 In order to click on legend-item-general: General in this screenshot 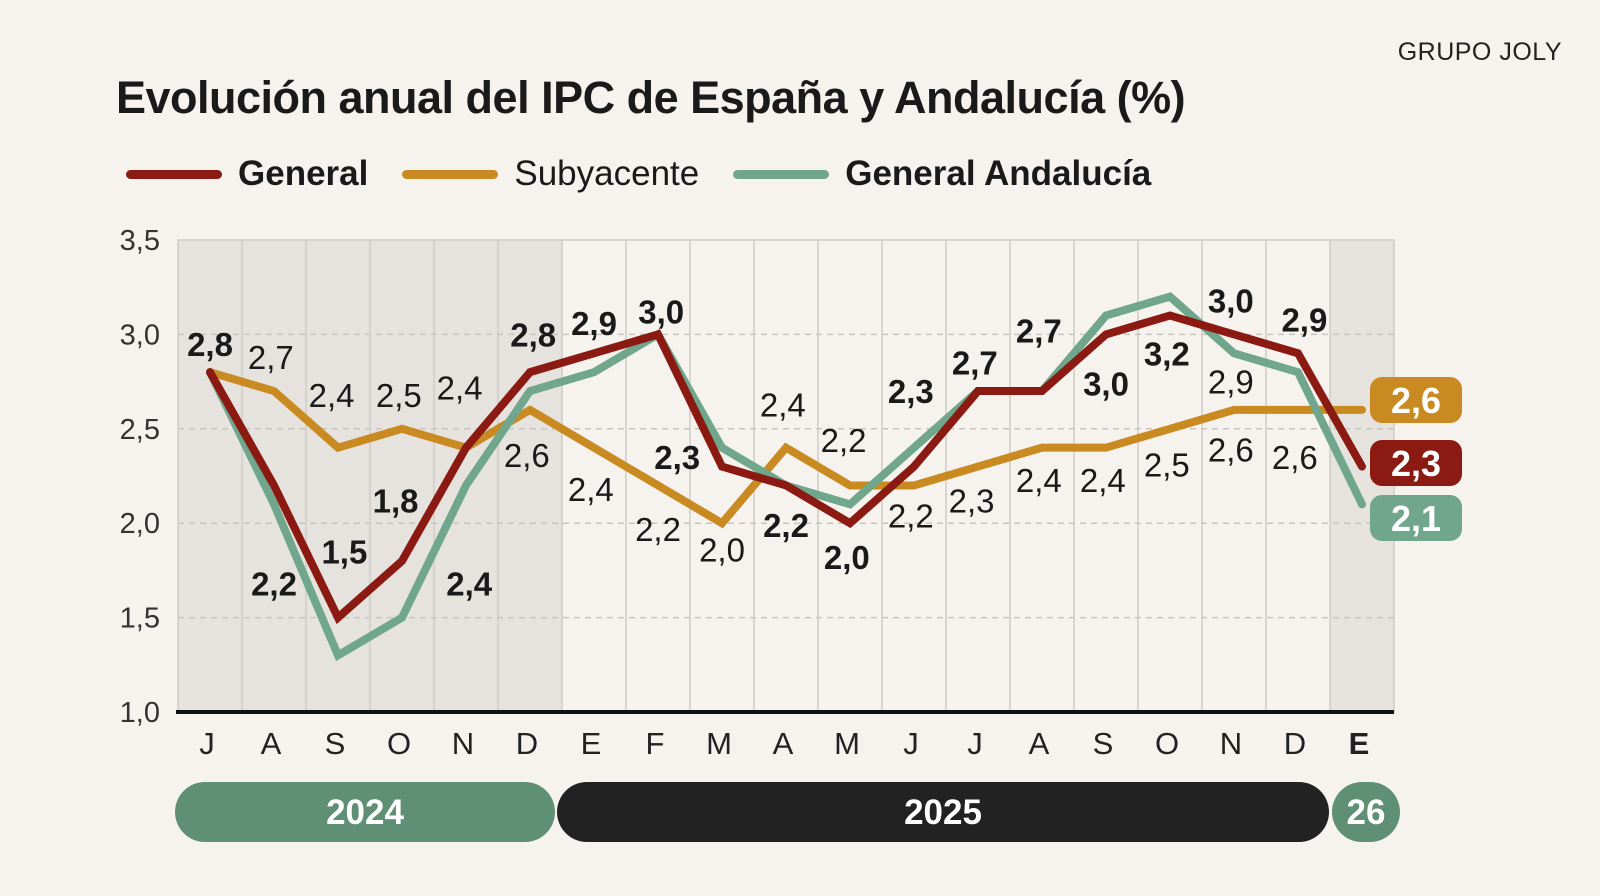, I will do `click(247, 174)`.